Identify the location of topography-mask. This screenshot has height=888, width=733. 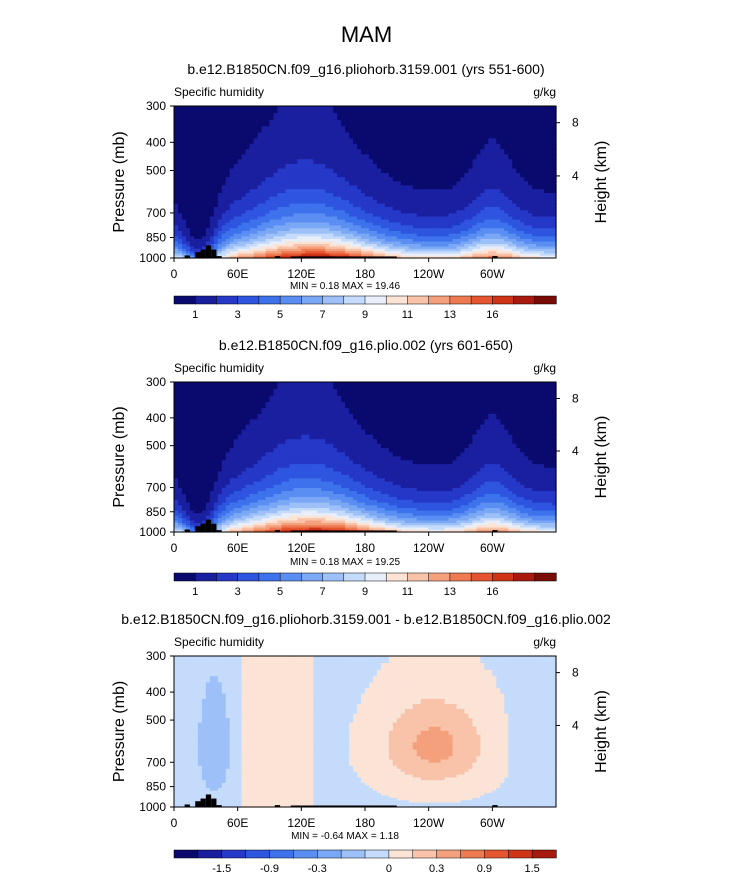
(198, 255).